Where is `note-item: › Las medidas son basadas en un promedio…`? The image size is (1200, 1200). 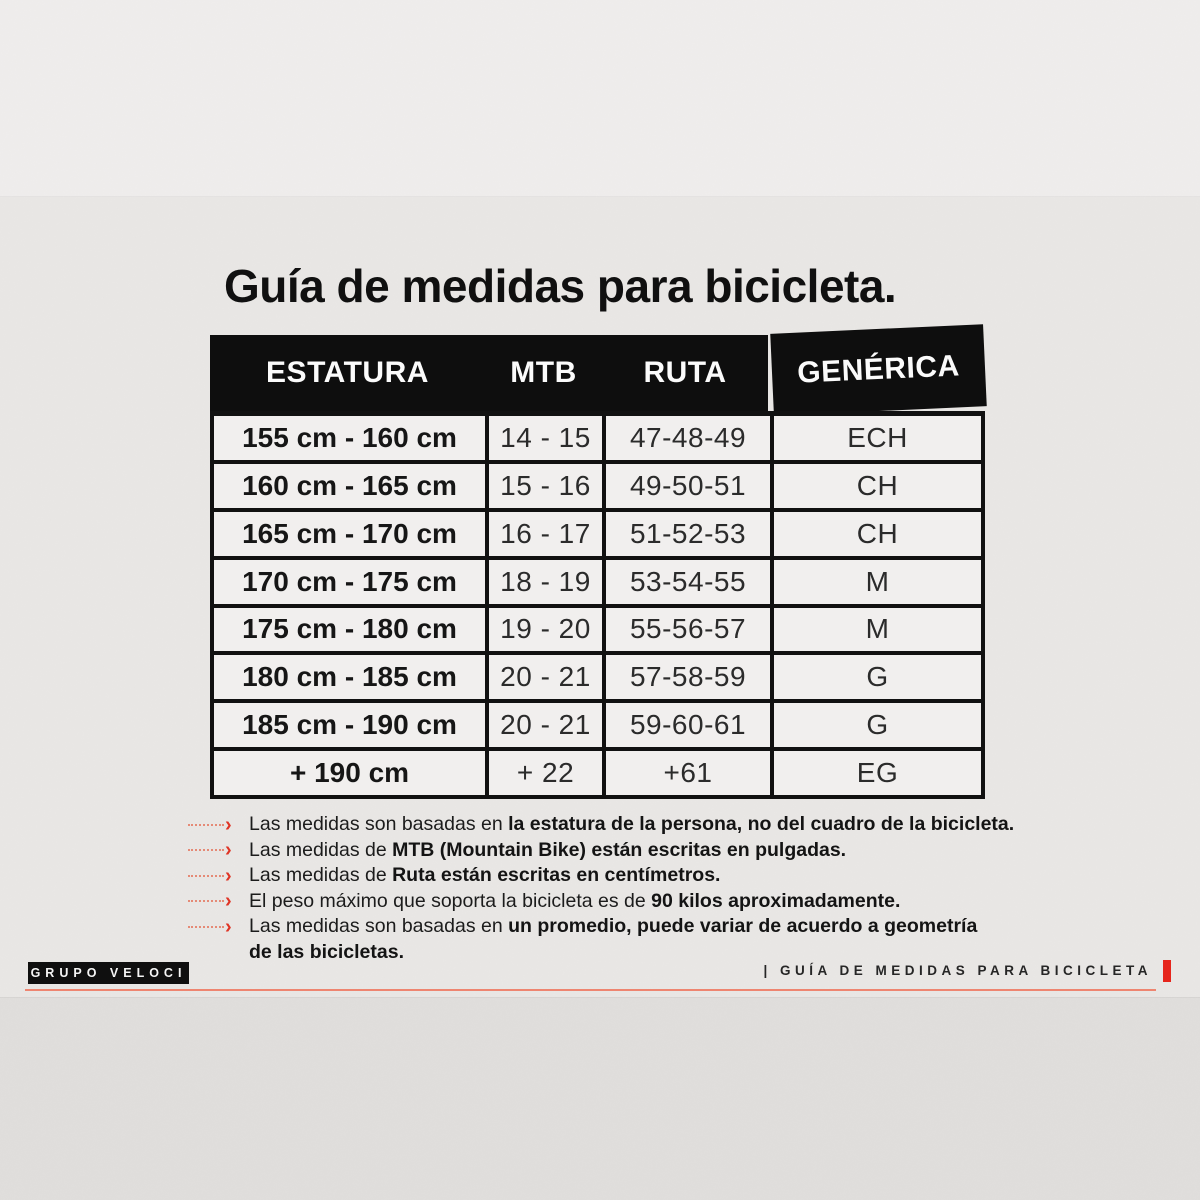 note-item: › Las medidas son basadas en un promedio… is located at coordinates (628, 939).